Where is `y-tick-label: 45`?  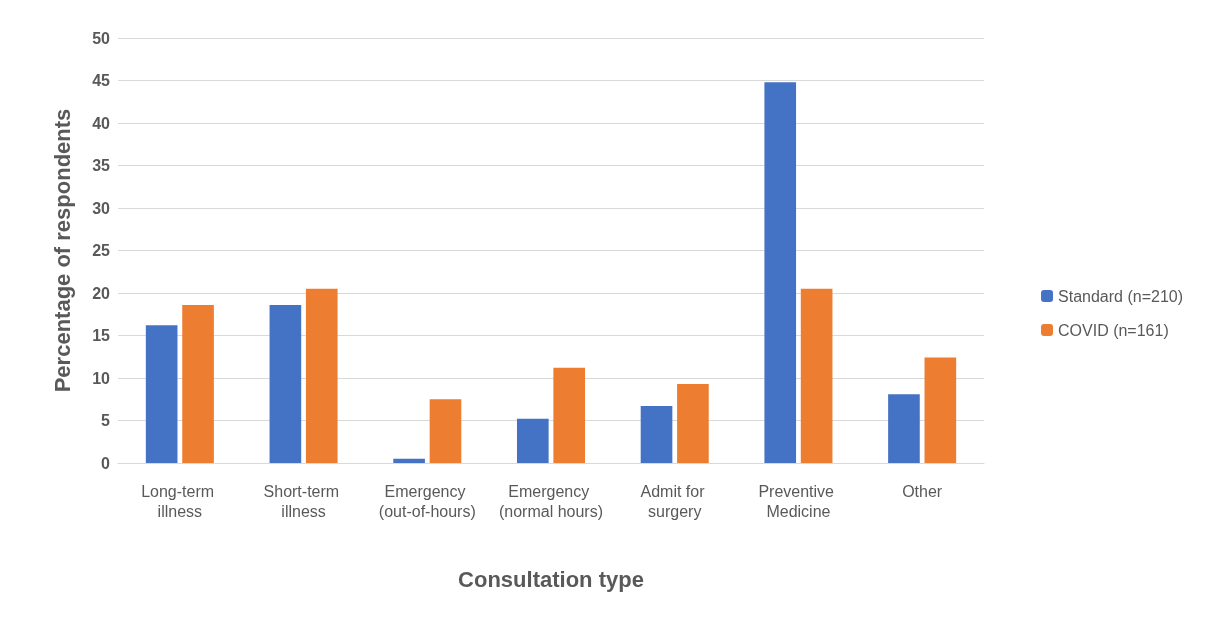
y-tick-label: 45 is located at coordinates (101, 80).